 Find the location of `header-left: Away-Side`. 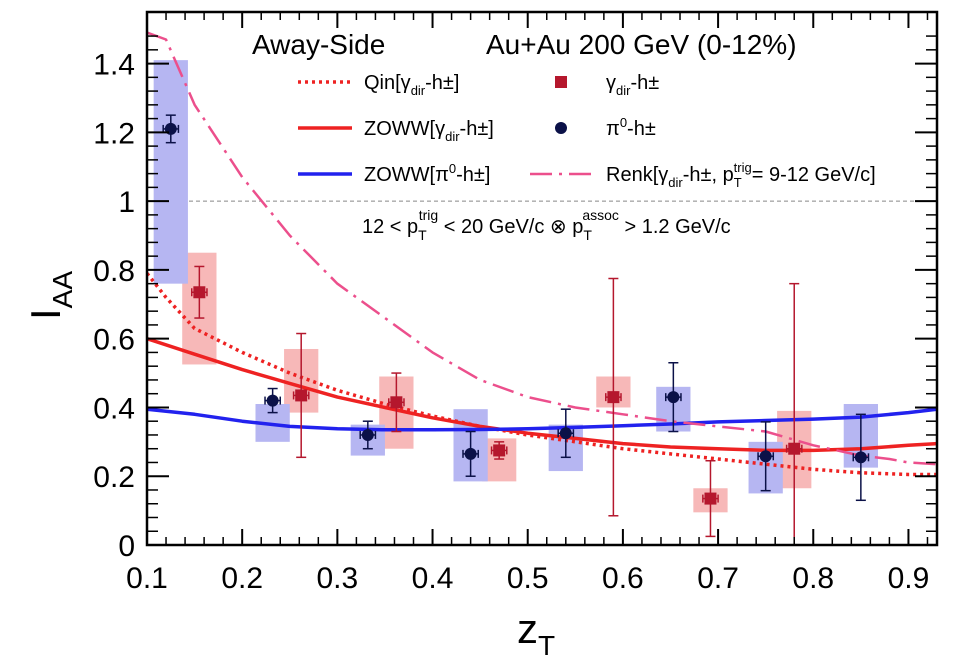

header-left: Away-Side is located at coordinates (318, 44).